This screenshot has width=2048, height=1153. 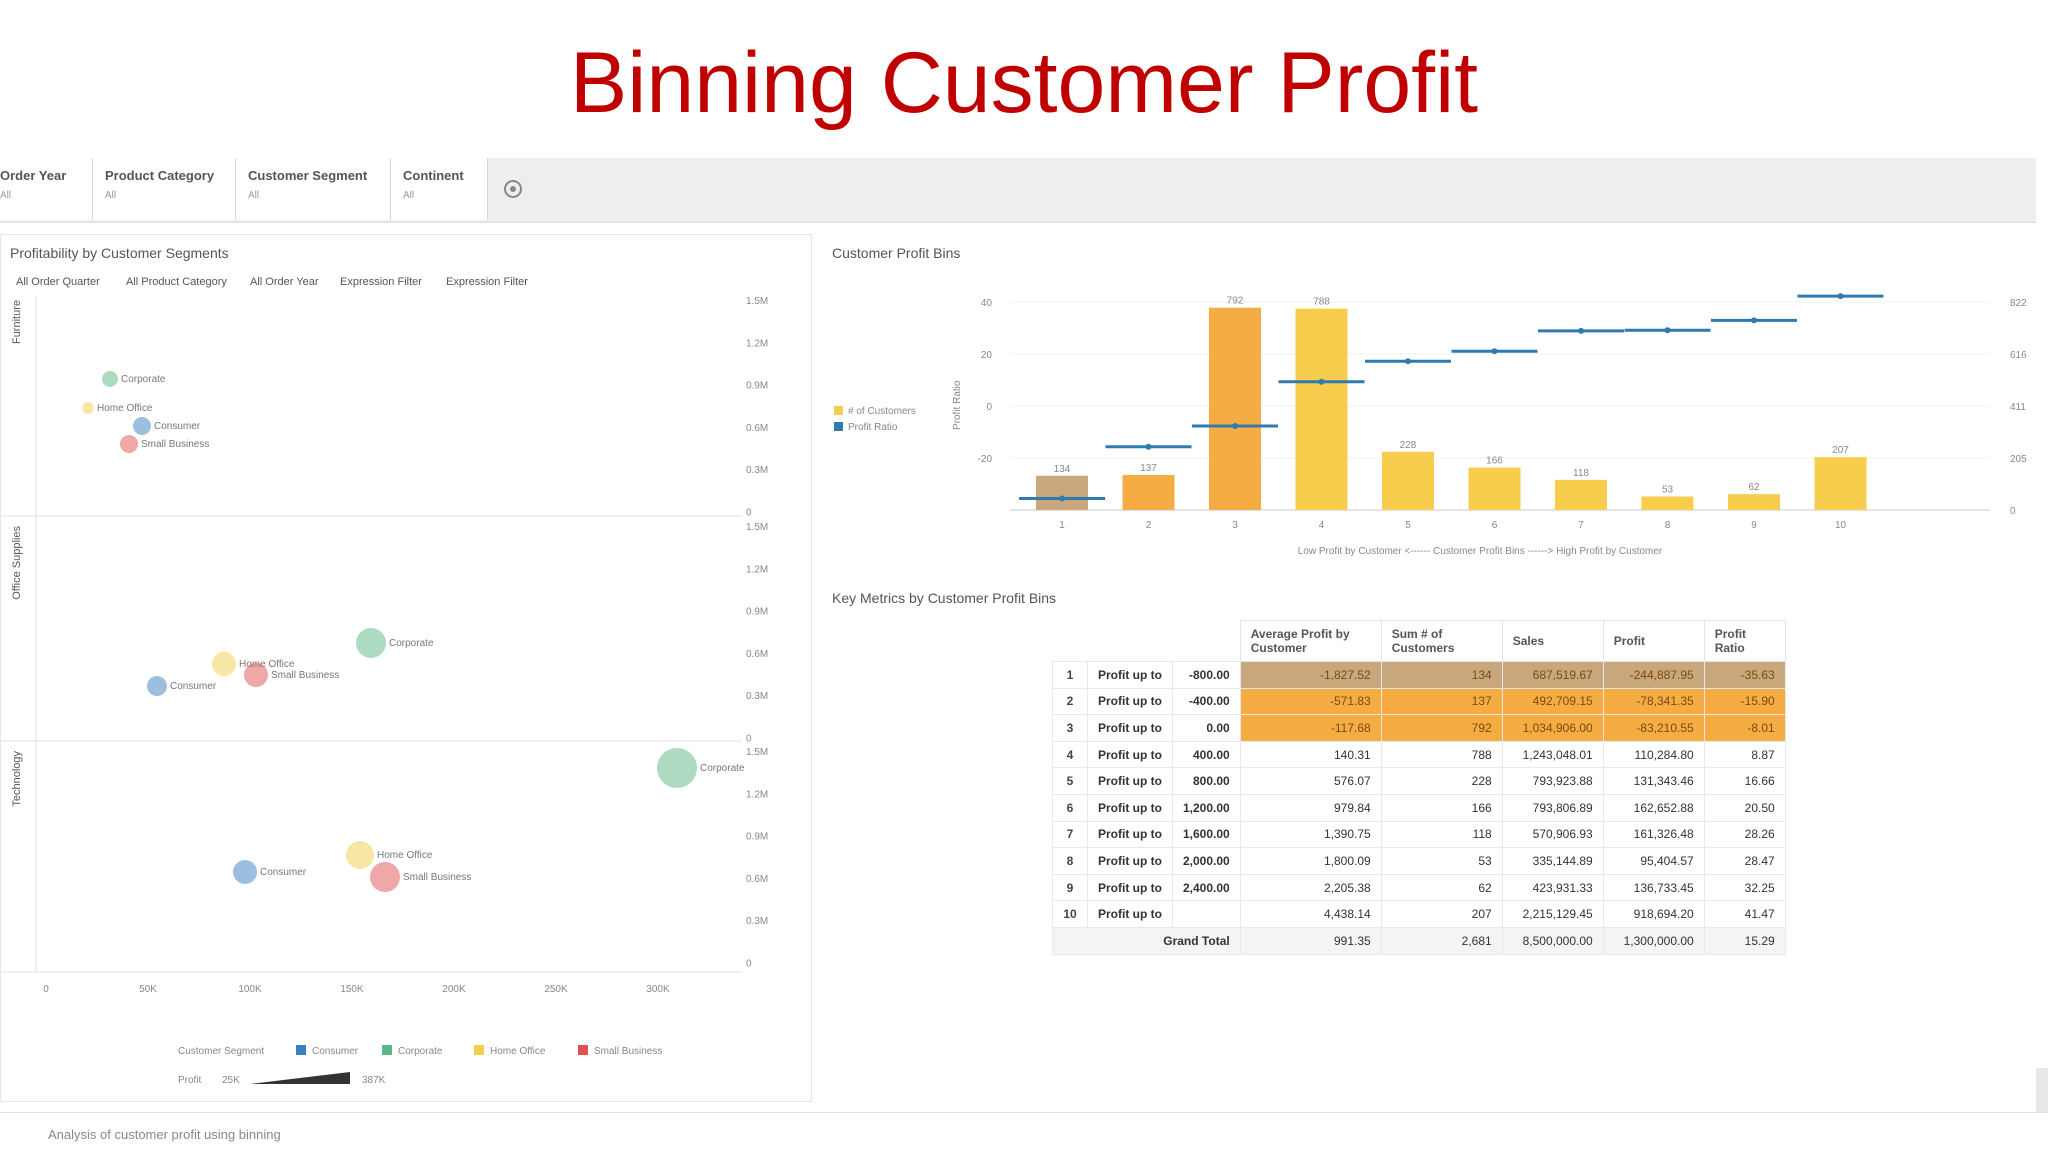 What do you see at coordinates (1668, 525) in the screenshot?
I see `x-tick: 8` at bounding box center [1668, 525].